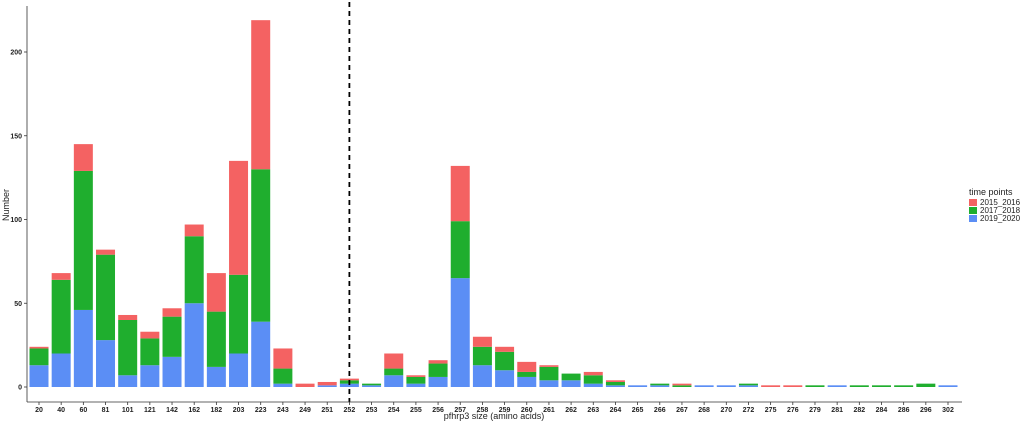 The image size is (1021, 421). What do you see at coordinates (261, 410) in the screenshot?
I see `x-tick-label: 223` at bounding box center [261, 410].